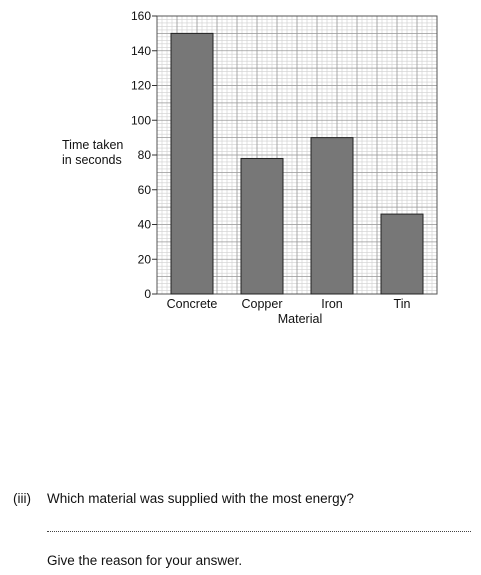 This screenshot has width=481, height=575. What do you see at coordinates (92, 160) in the screenshot?
I see `y-axis-label-line-2: in seconds` at bounding box center [92, 160].